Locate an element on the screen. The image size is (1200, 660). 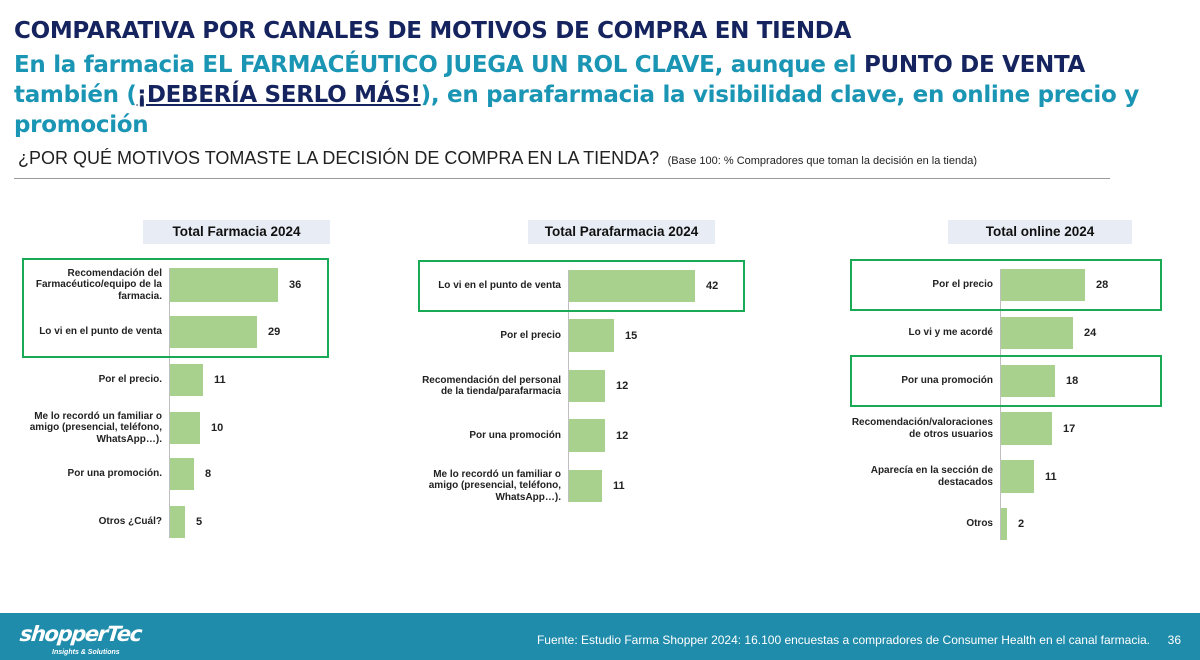
chart-title: Total Farmacia 2024 is located at coordinates (236, 232).